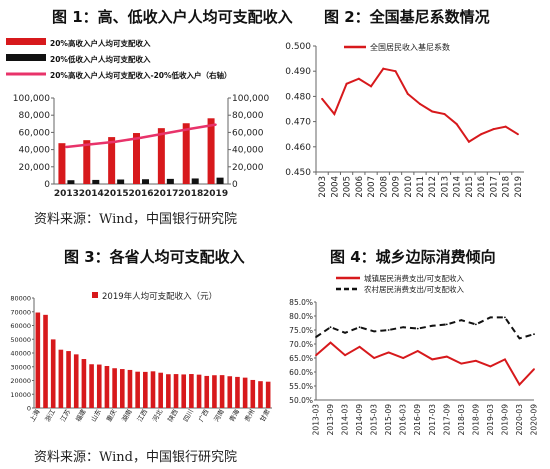  I want to click on series-line-rural, so click(425, 328).